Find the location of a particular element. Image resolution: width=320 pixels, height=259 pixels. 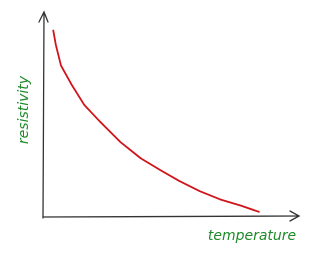

y-axis-label: resistivity is located at coordinates (24, 109).